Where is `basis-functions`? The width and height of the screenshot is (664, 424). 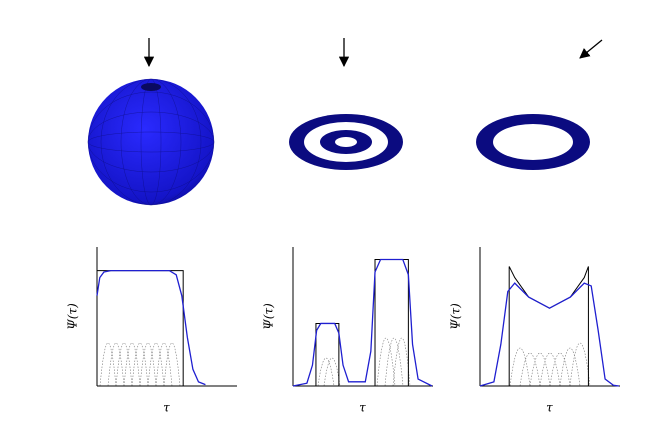
basis-functions is located at coordinates (345, 362).